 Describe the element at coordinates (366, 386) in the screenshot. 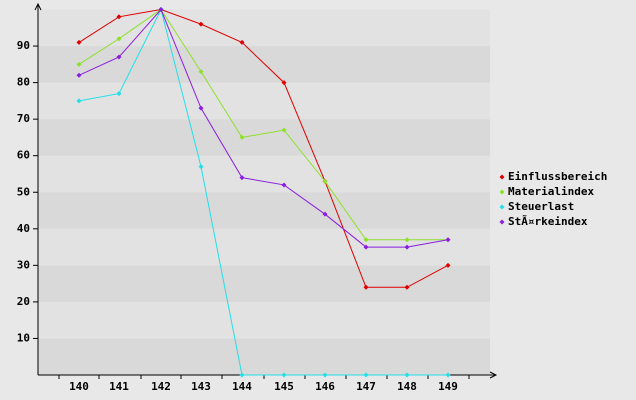

I see `x-tick-label: 147` at that location.